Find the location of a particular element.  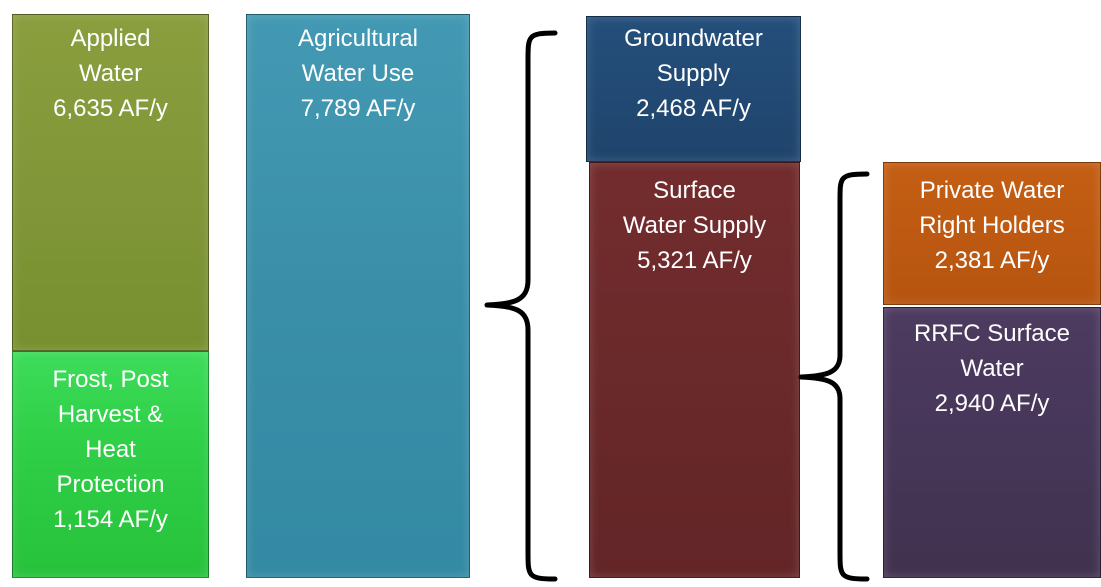

private-label-line1: Private Water is located at coordinates (992, 190).